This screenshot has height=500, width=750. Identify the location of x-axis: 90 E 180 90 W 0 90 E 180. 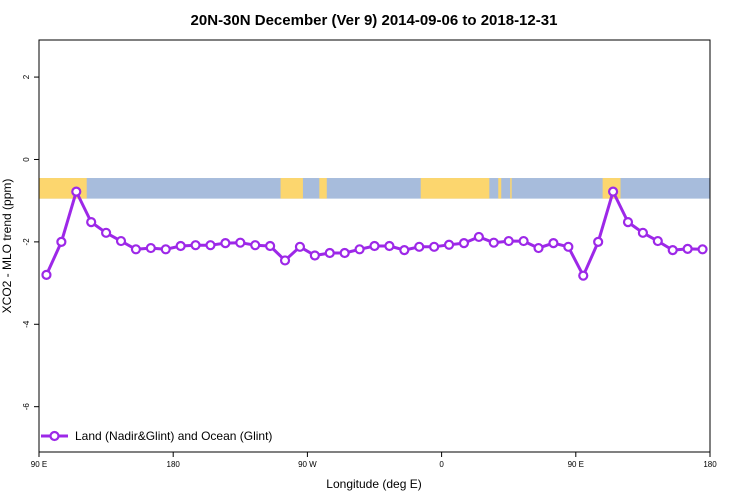
(374, 460).